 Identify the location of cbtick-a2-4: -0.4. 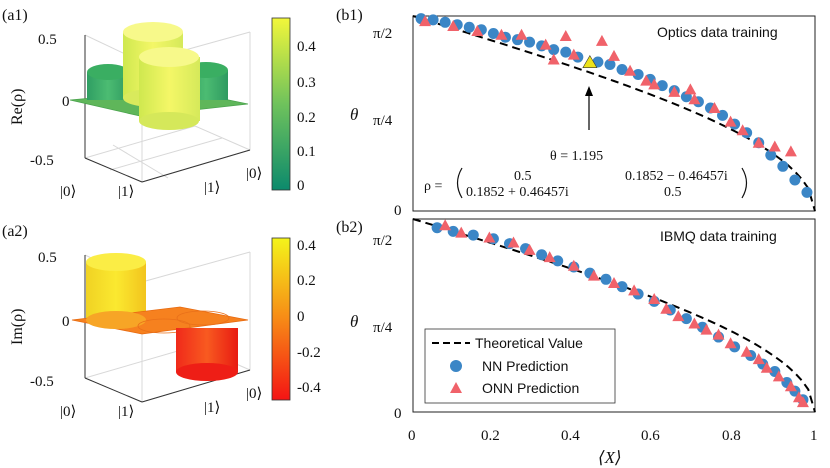
(309, 388).